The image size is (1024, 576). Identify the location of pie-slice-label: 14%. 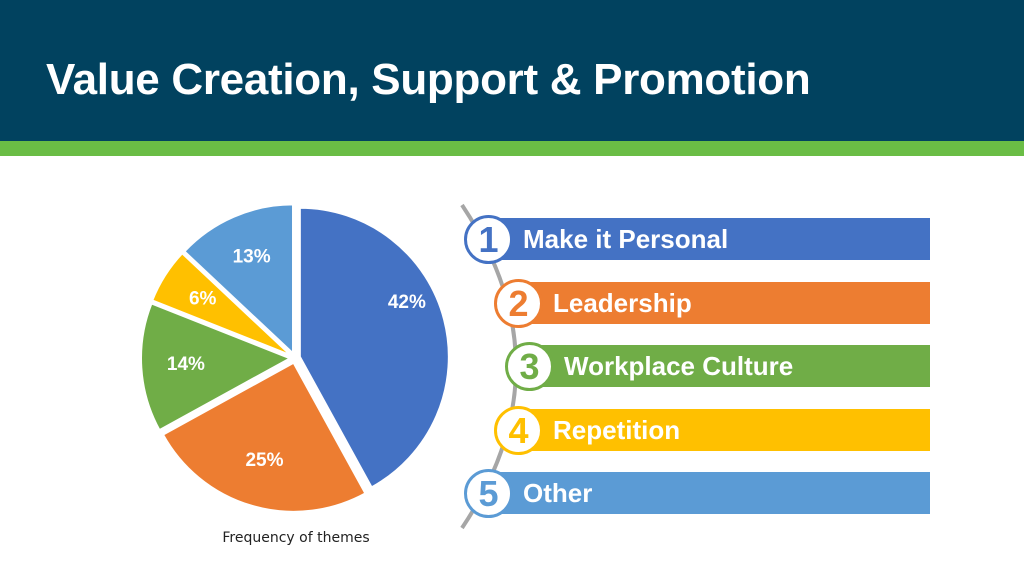
(186, 364).